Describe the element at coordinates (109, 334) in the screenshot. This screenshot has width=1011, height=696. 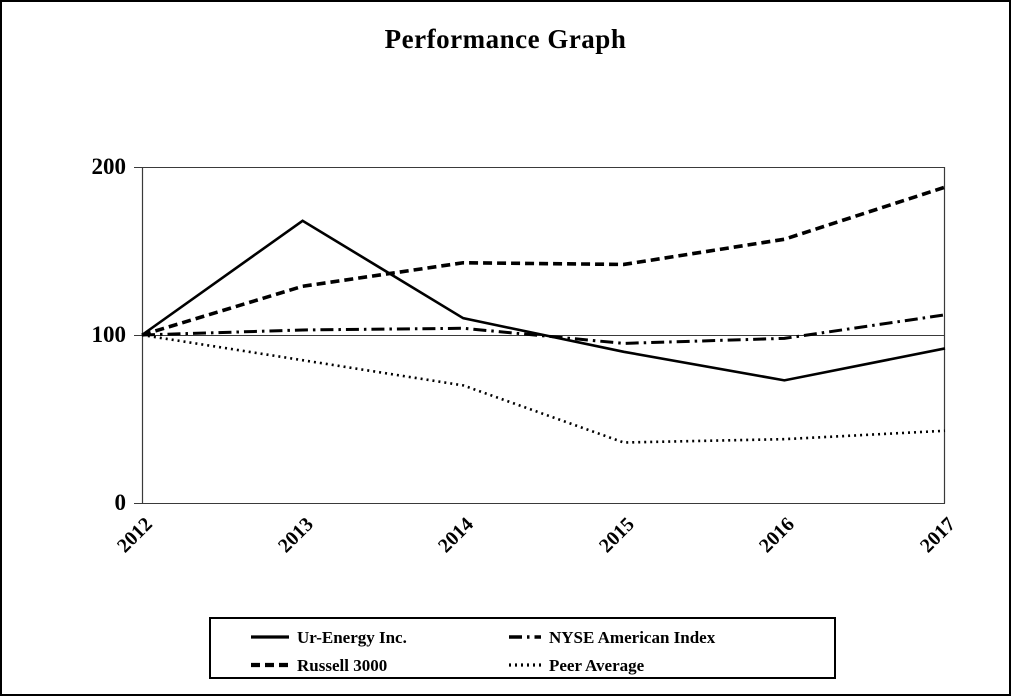
I see `y-tick-label-100: 100` at that location.